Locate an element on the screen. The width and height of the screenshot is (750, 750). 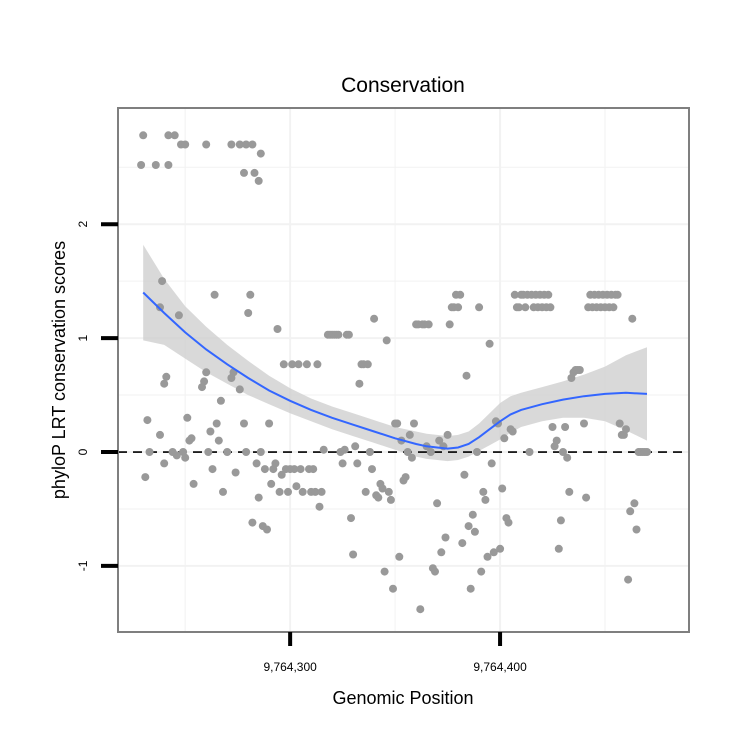
smooth-trend-line is located at coordinates (395, 370).